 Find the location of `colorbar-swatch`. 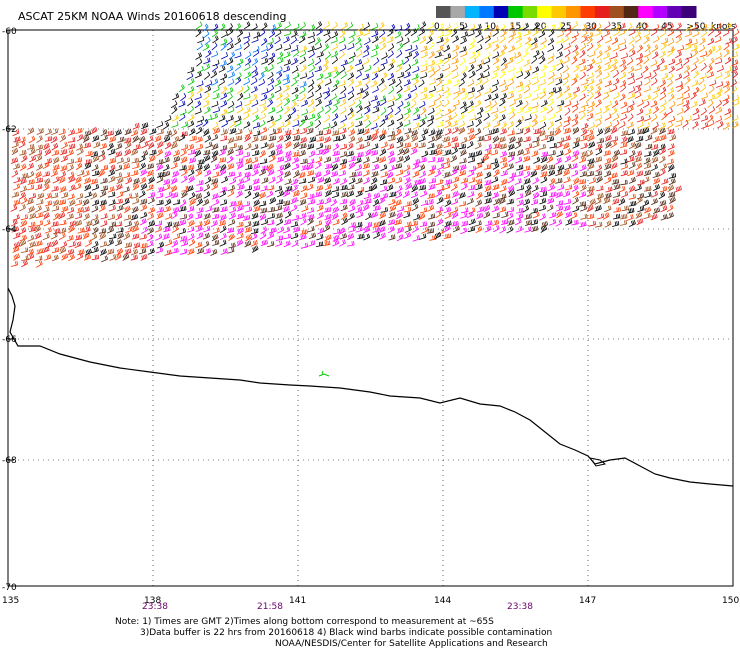

colorbar-swatch is located at coordinates (487, 12).